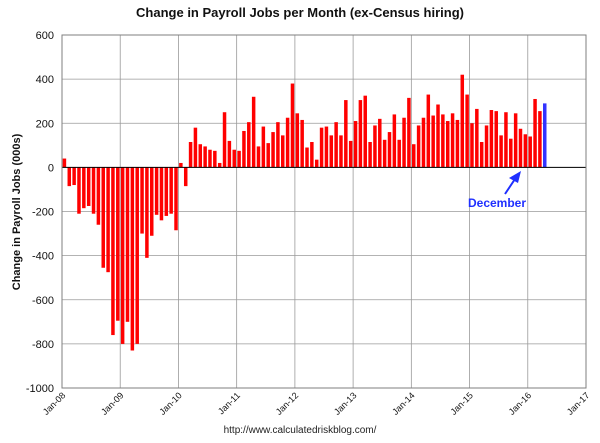 This screenshot has width=600, height=443. I want to click on x-tick-label: Jan-13, so click(345, 403).